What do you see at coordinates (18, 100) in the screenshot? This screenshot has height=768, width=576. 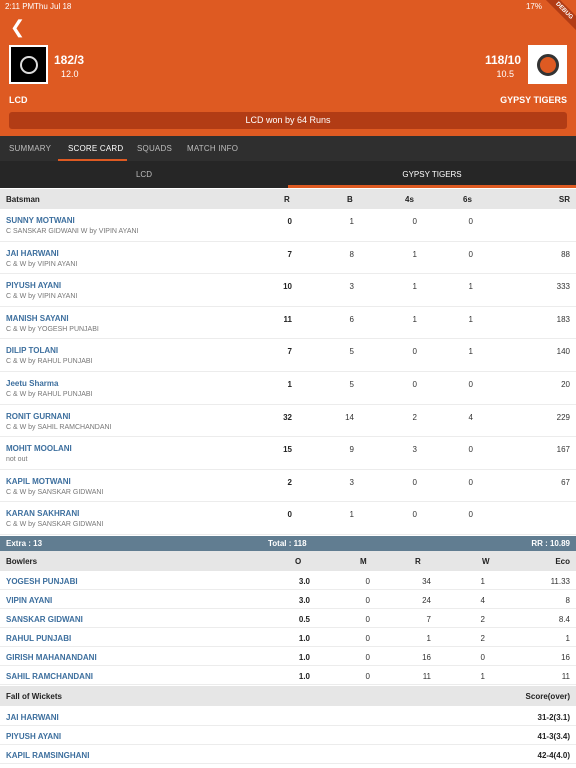 I see `team1-name: LCD` at bounding box center [18, 100].